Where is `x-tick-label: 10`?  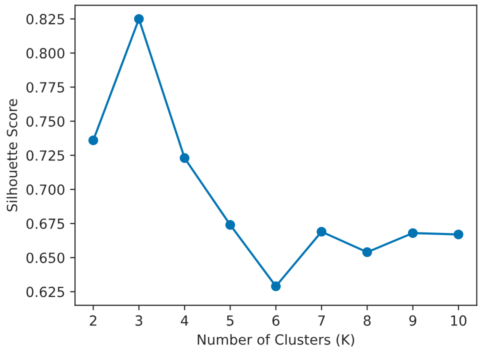
x-tick-label: 10 is located at coordinates (458, 320).